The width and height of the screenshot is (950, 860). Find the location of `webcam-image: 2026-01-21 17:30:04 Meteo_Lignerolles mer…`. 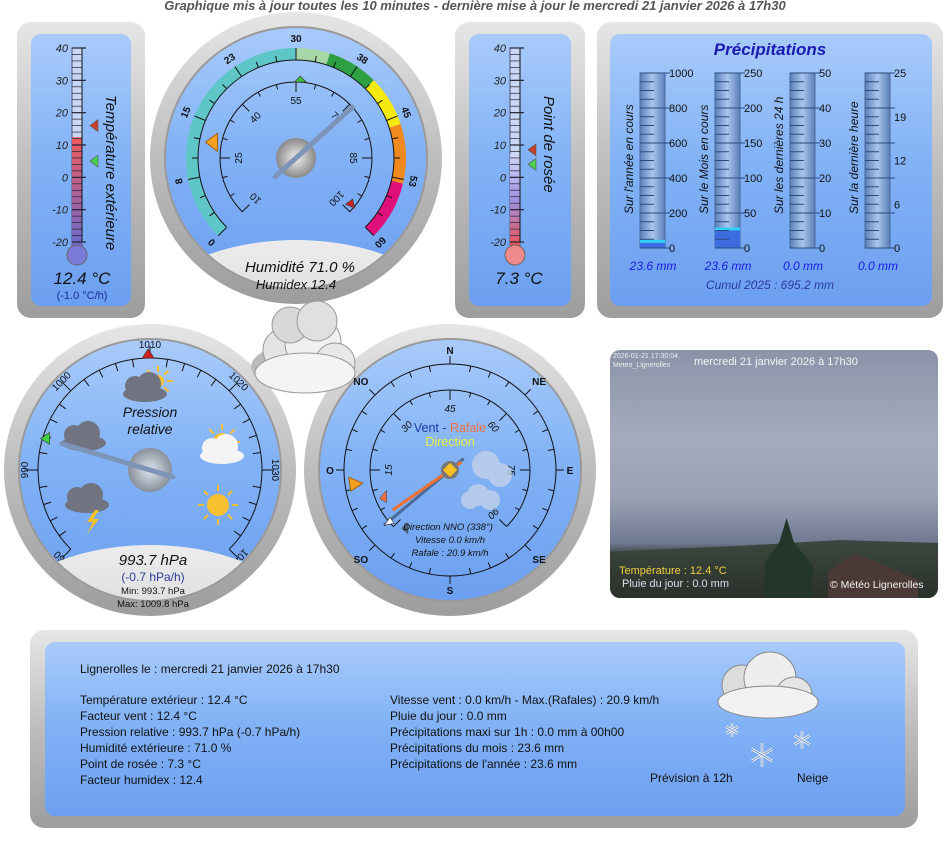

webcam-image: 2026-01-21 17:30:04 Meteo_Lignerolles mer… is located at coordinates (774, 474).